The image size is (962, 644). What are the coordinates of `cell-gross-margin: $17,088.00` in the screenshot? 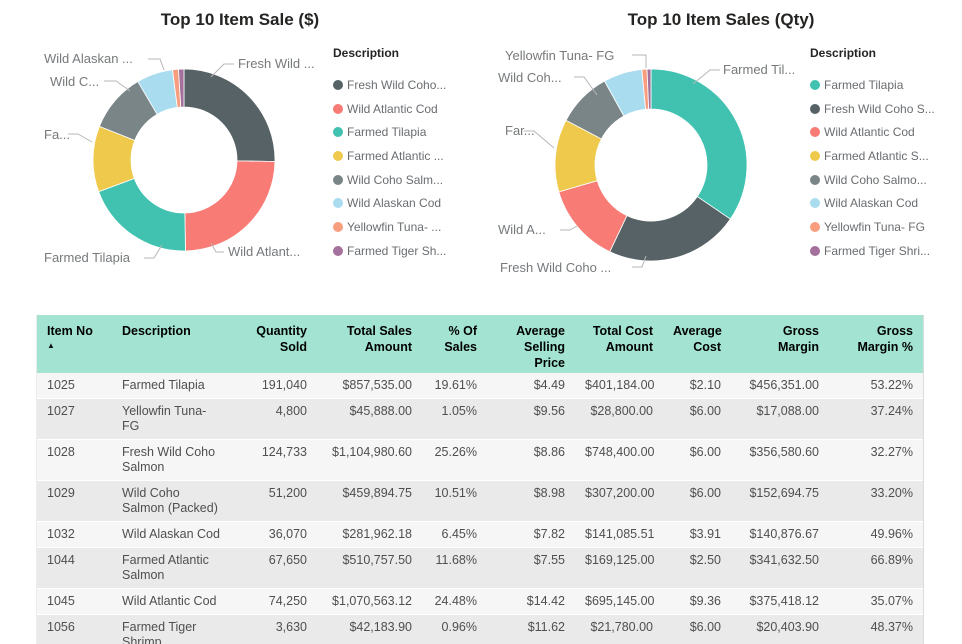 It's located at (780, 419).